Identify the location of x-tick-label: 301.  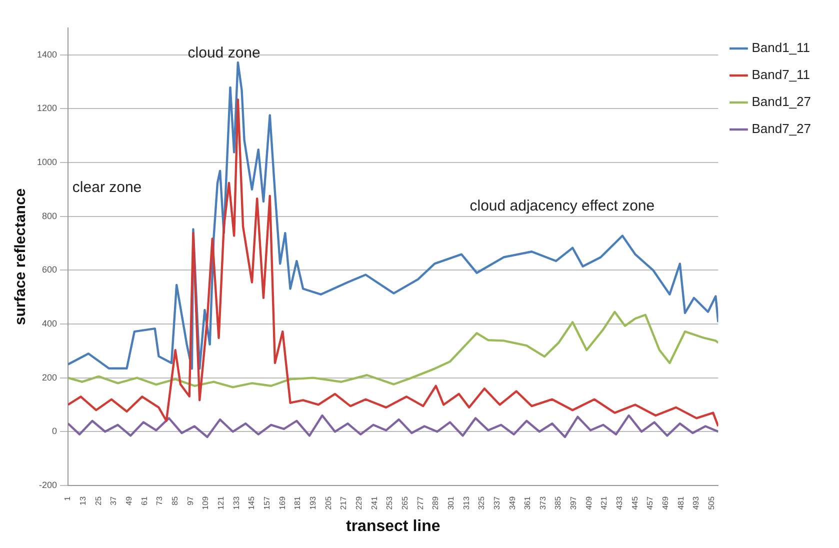
(451, 503).